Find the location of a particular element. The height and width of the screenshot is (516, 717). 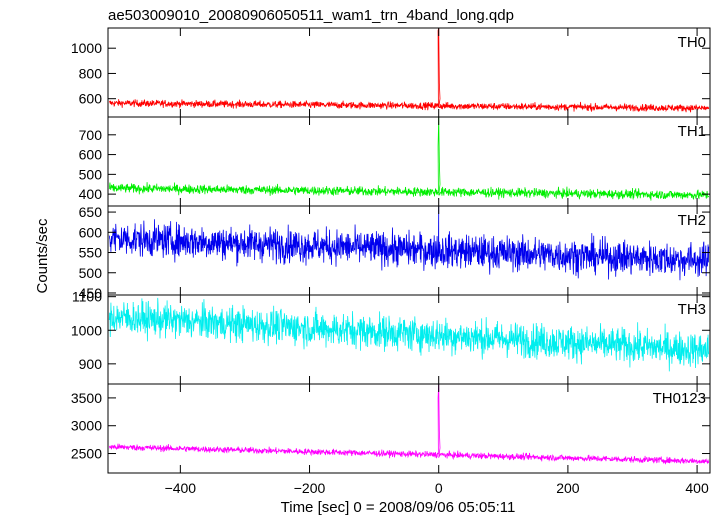

y-tick-label: 3500 is located at coordinates (86, 398).